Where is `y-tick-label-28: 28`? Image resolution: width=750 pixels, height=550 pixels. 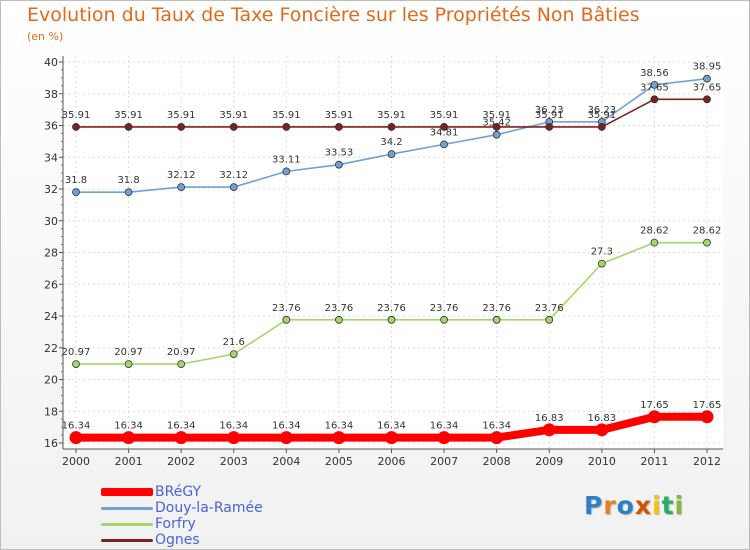 y-tick-label-28: 28 is located at coordinates (51, 253).